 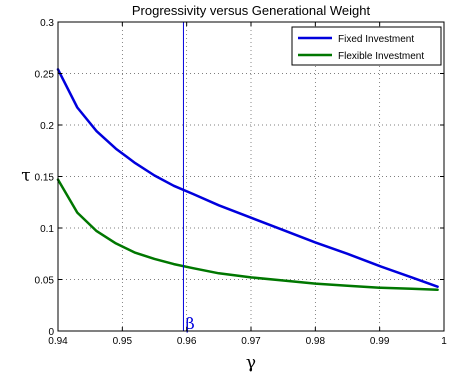 I want to click on legend-label-flexible-investment: Flexible Investment, so click(x=381, y=56).